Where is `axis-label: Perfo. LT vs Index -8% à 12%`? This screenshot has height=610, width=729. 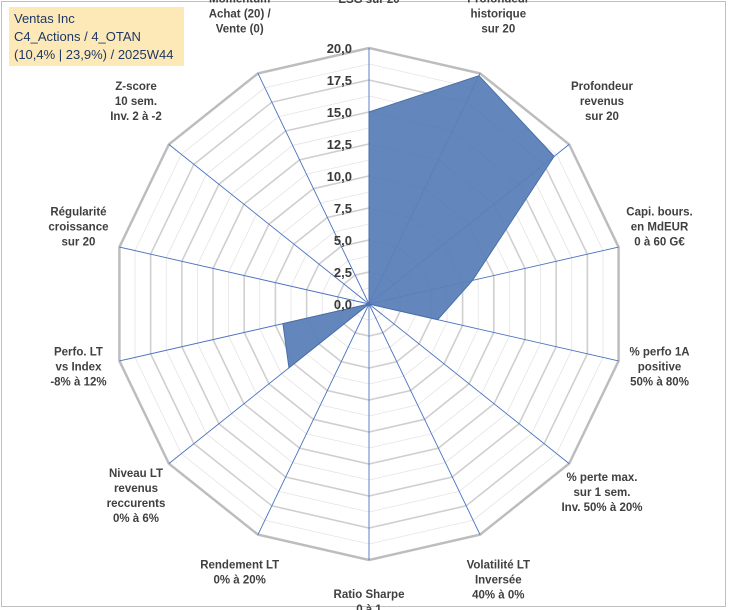 axis-label: Perfo. LT vs Index -8% à 12% is located at coordinates (78, 367).